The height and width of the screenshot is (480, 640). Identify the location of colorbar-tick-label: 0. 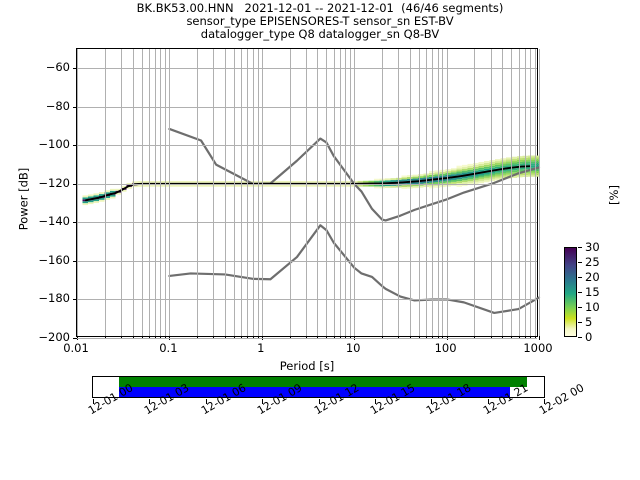
(589, 337).